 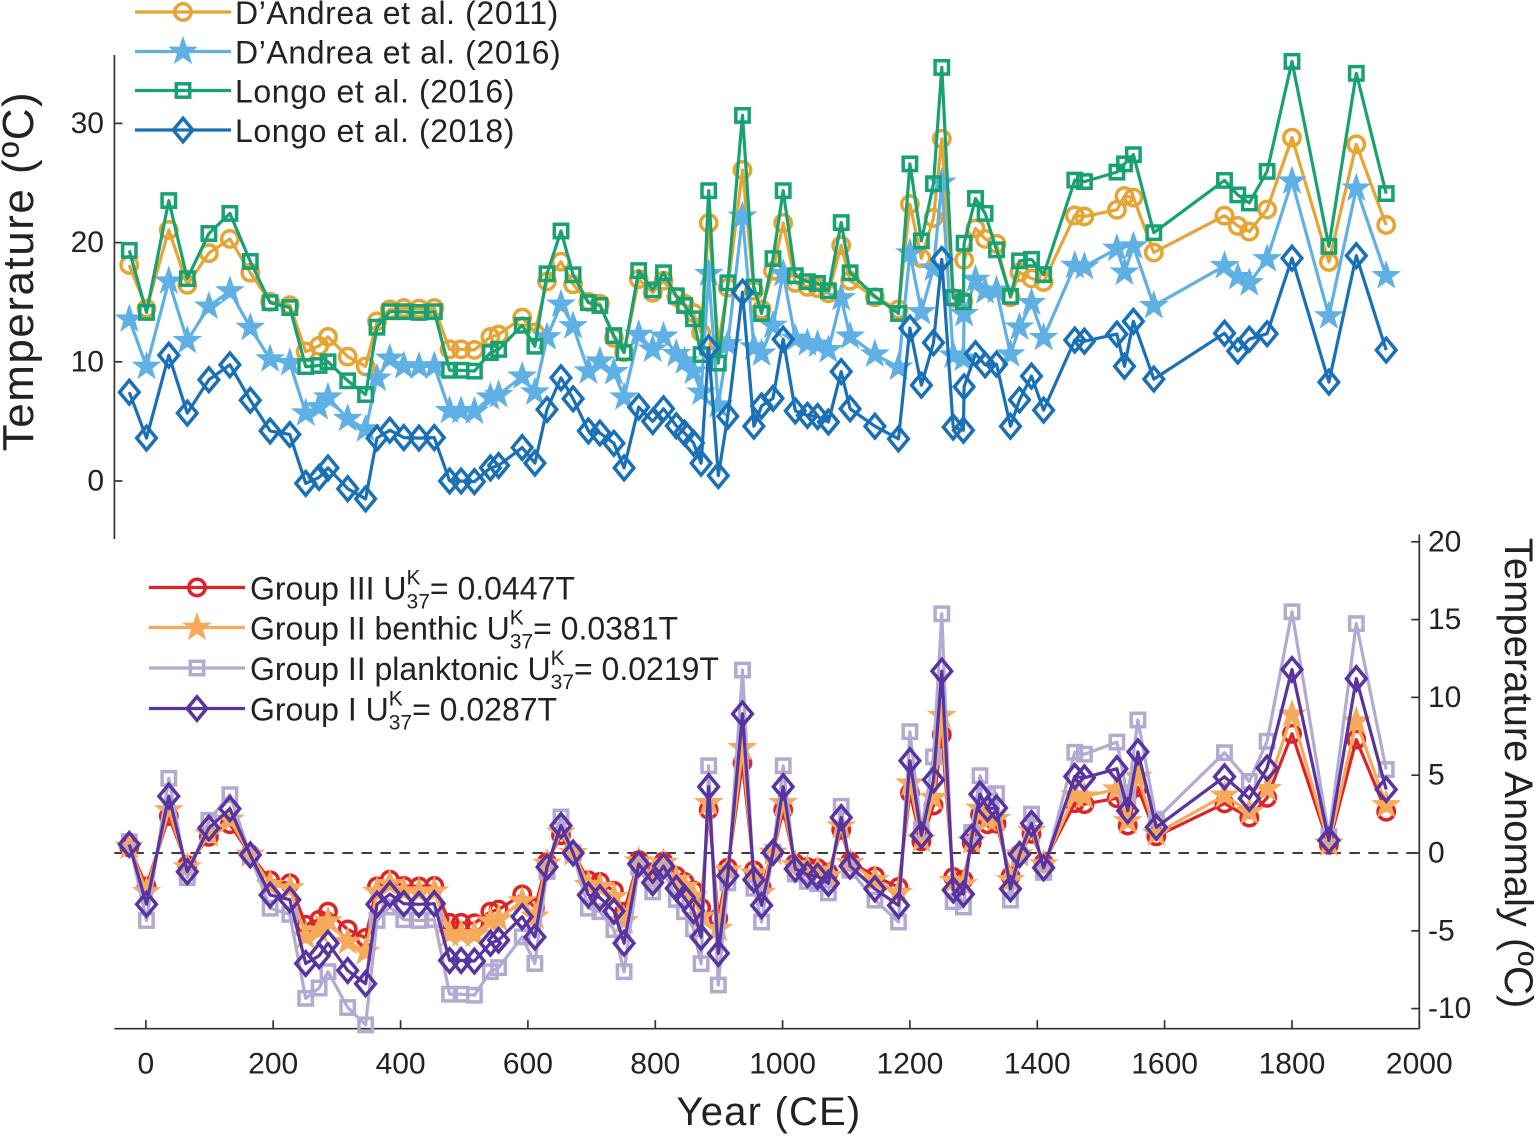 What do you see at coordinates (375, 92) in the screenshot?
I see `svg-text: Longo et al. (2016)` at bounding box center [375, 92].